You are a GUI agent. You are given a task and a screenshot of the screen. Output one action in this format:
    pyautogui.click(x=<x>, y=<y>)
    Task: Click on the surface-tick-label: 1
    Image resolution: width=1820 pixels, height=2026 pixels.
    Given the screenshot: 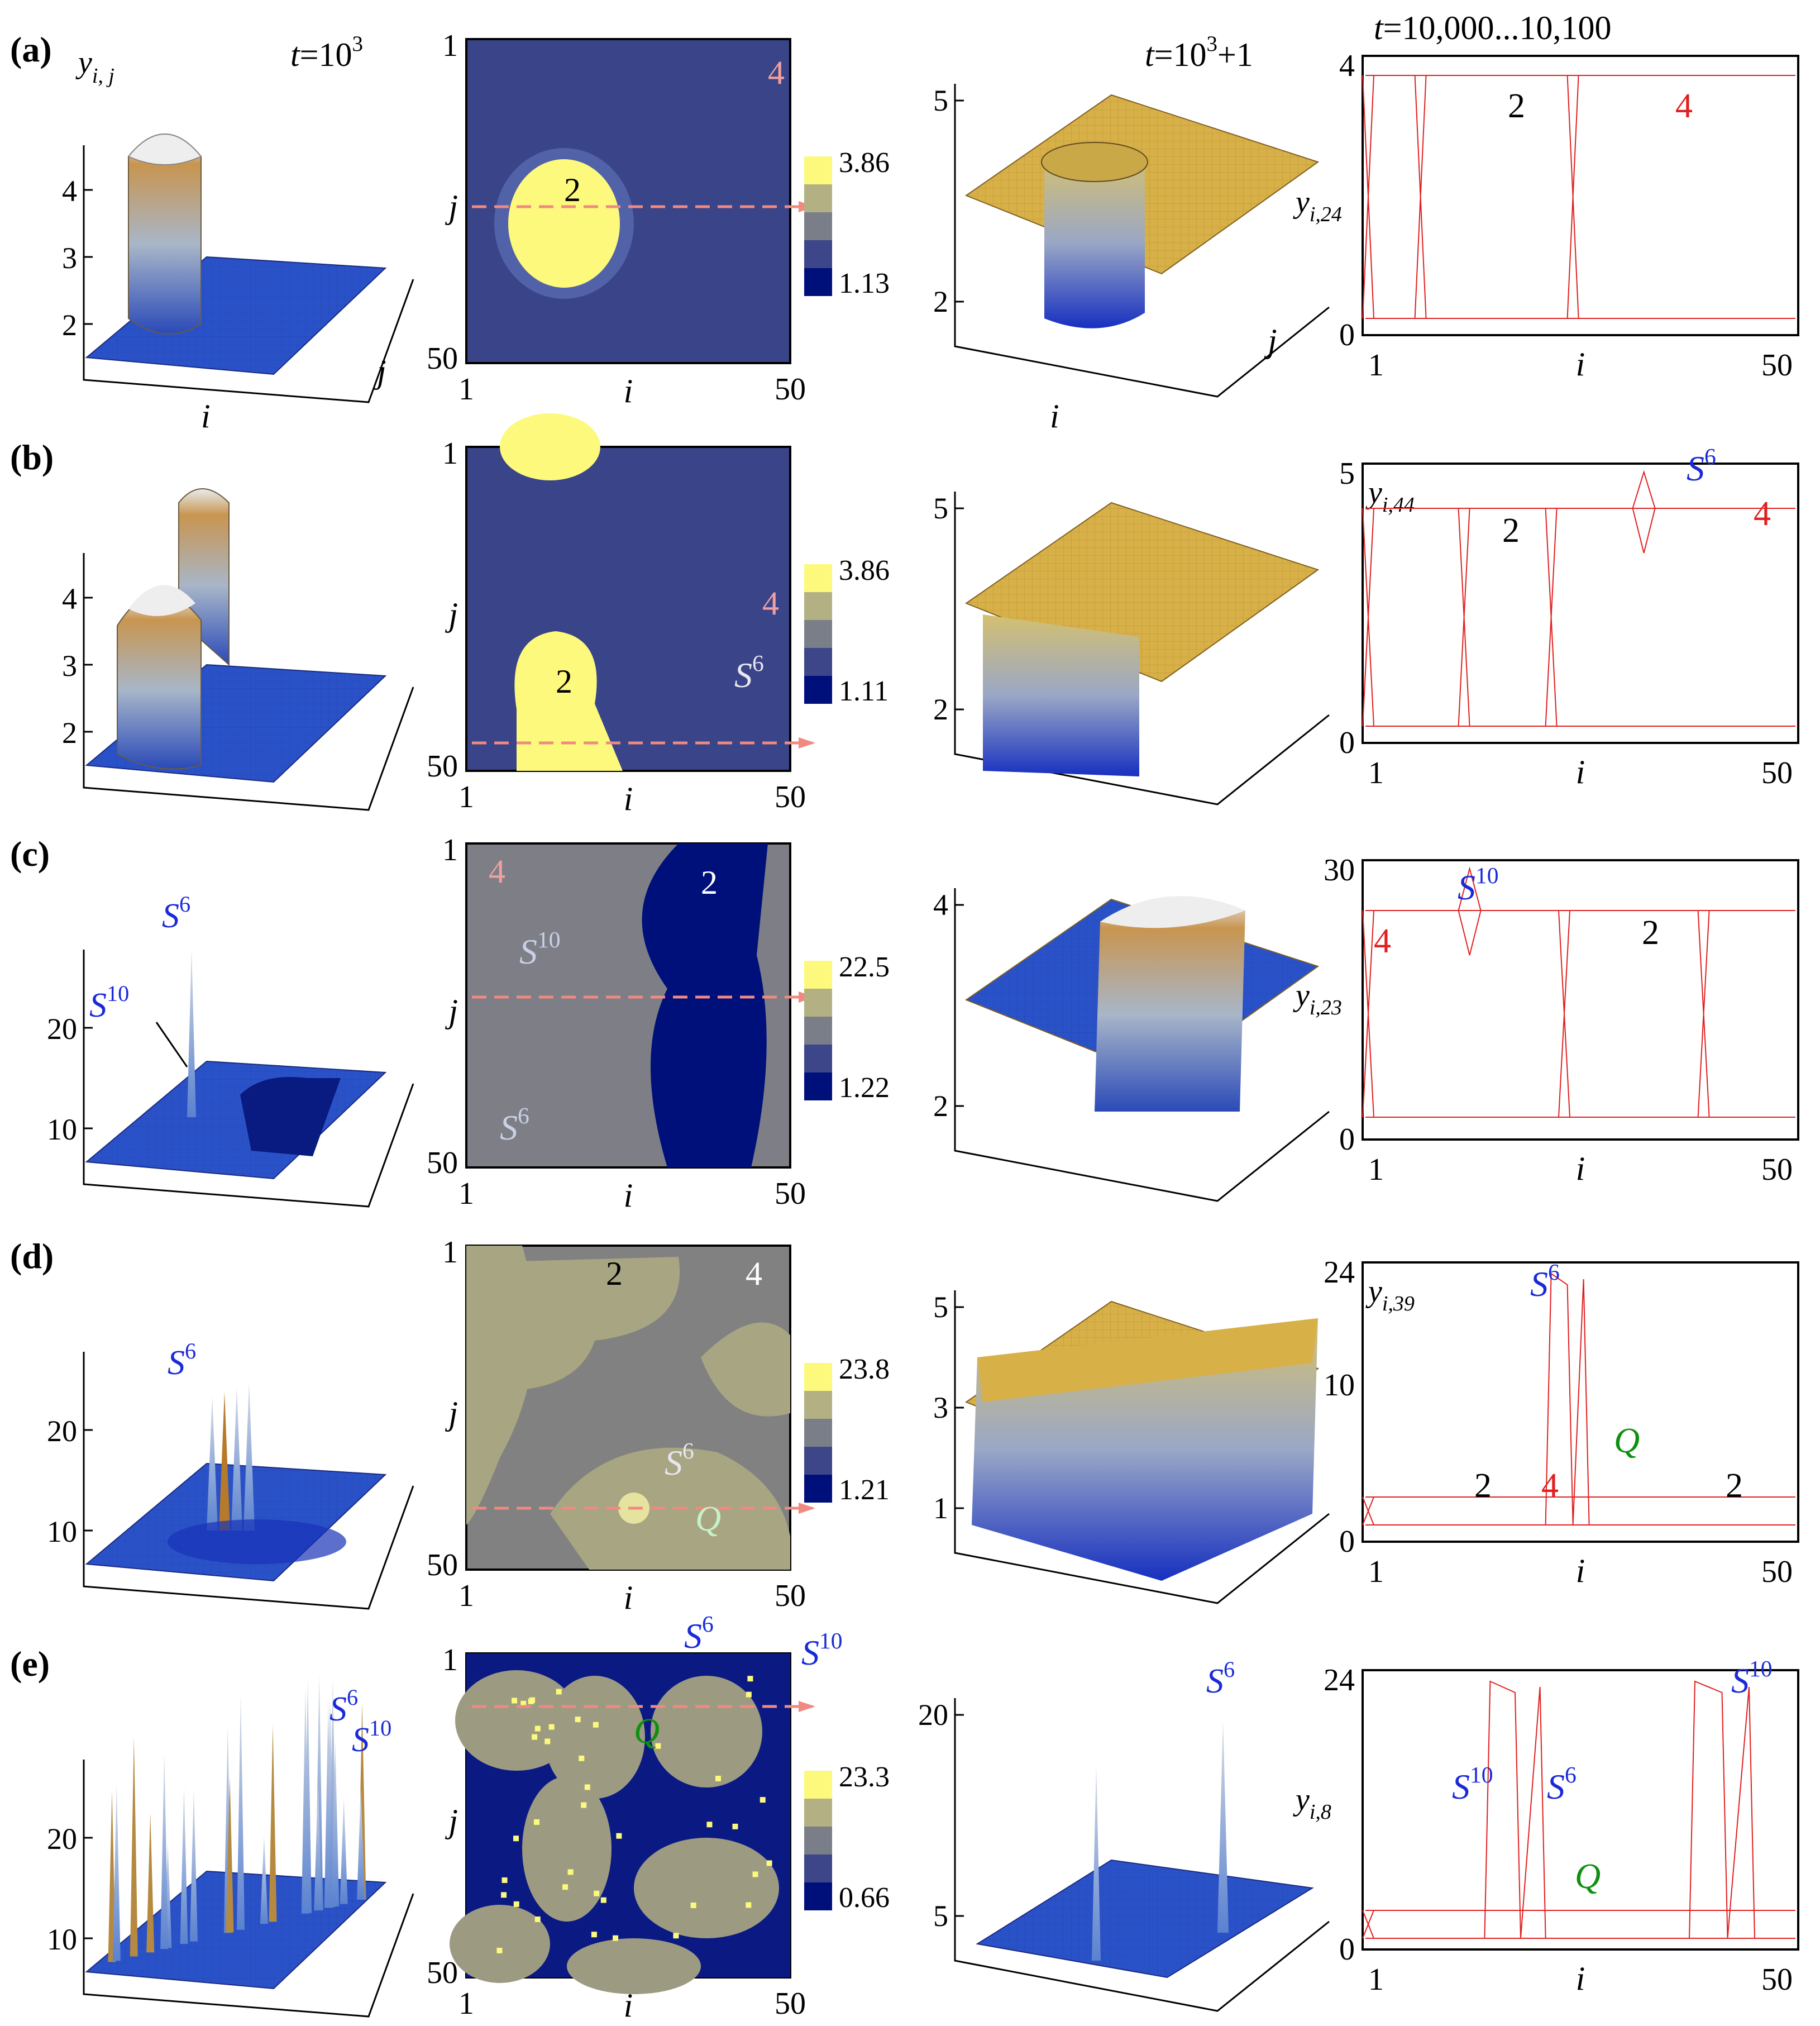 What is the action you would take?
    pyautogui.click(x=941, y=1508)
    